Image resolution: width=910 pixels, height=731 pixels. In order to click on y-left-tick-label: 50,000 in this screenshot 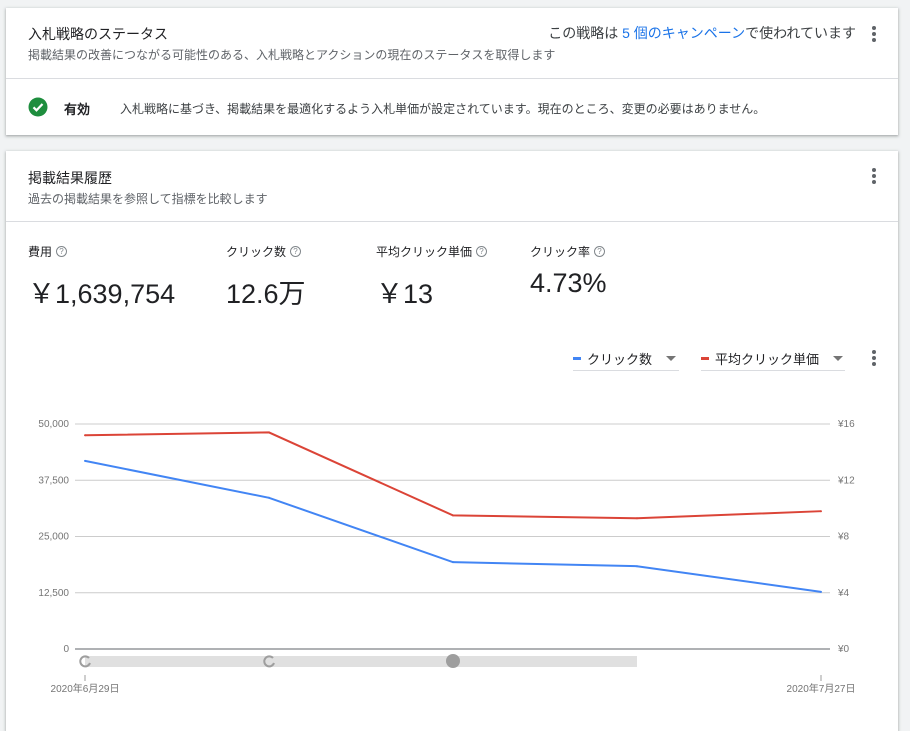, I will do `click(53, 424)`.